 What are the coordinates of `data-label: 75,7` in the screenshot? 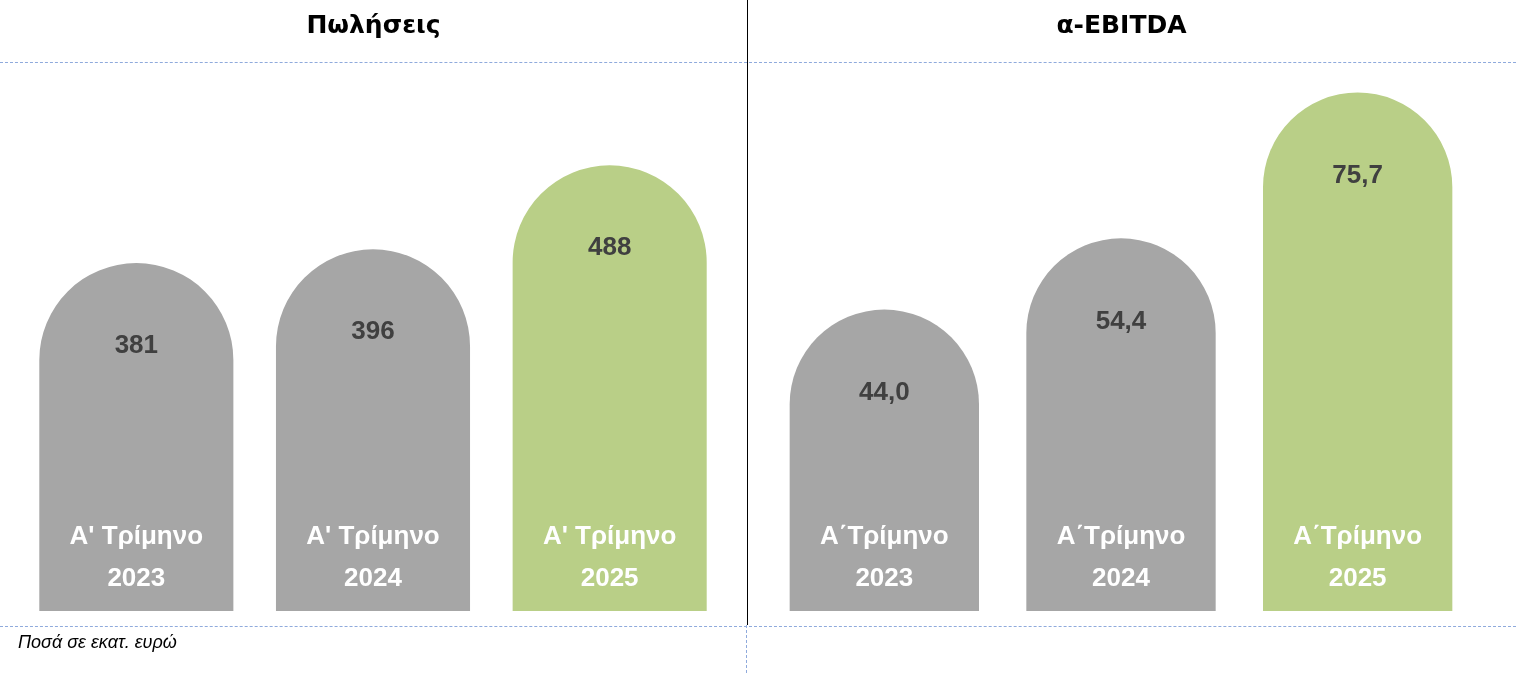 It's located at (1357, 173).